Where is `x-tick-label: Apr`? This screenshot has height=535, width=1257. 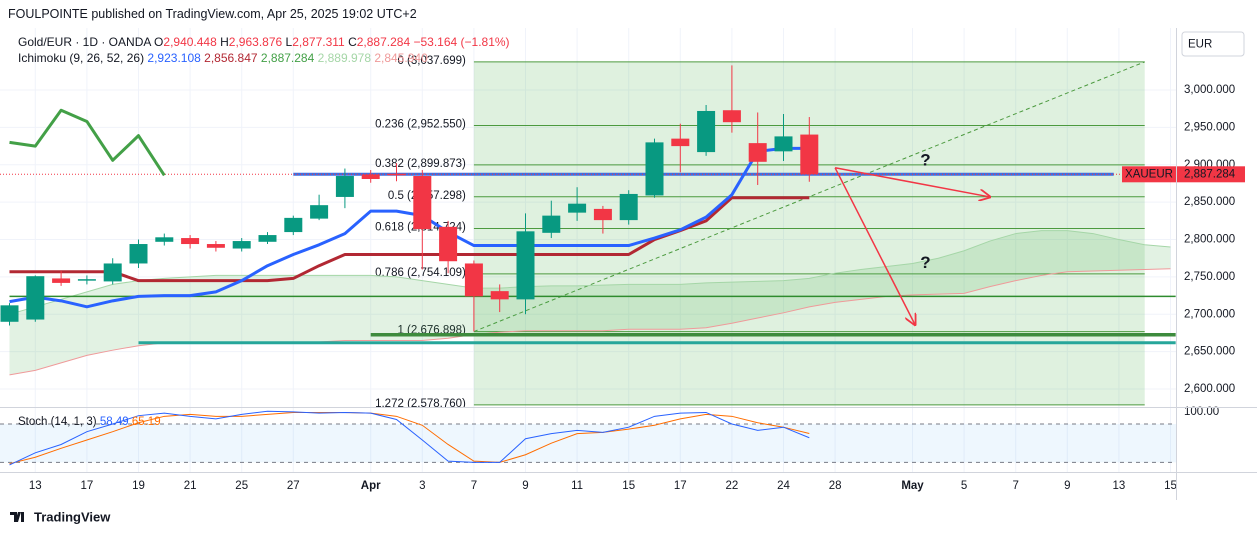 x-tick-label: Apr is located at coordinates (371, 486).